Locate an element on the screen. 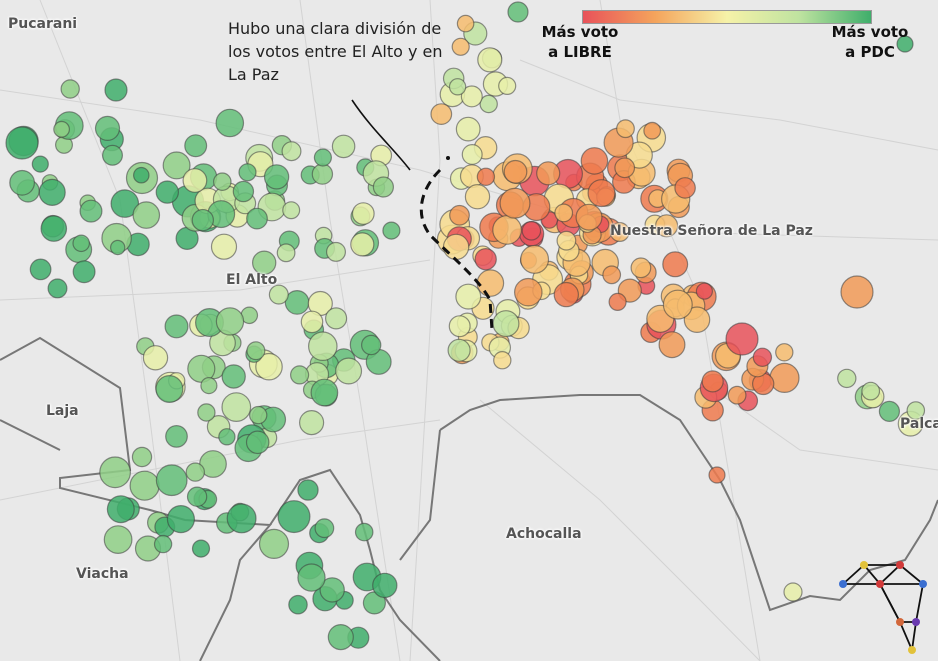 This screenshot has width=938, height=661. network-logo-icon is located at coordinates (883, 607).